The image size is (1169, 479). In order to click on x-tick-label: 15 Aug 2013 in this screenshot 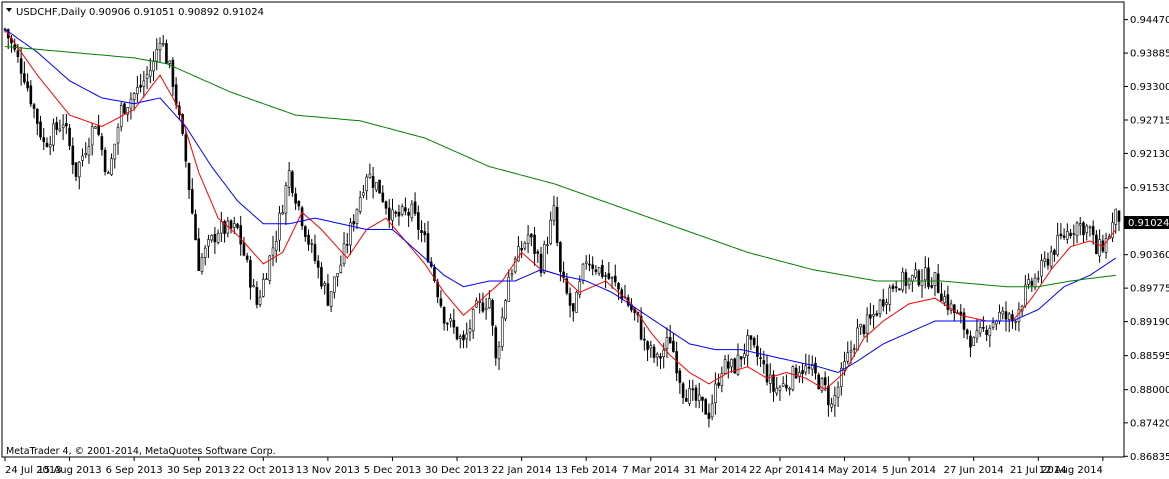, I will do `click(70, 470)`.